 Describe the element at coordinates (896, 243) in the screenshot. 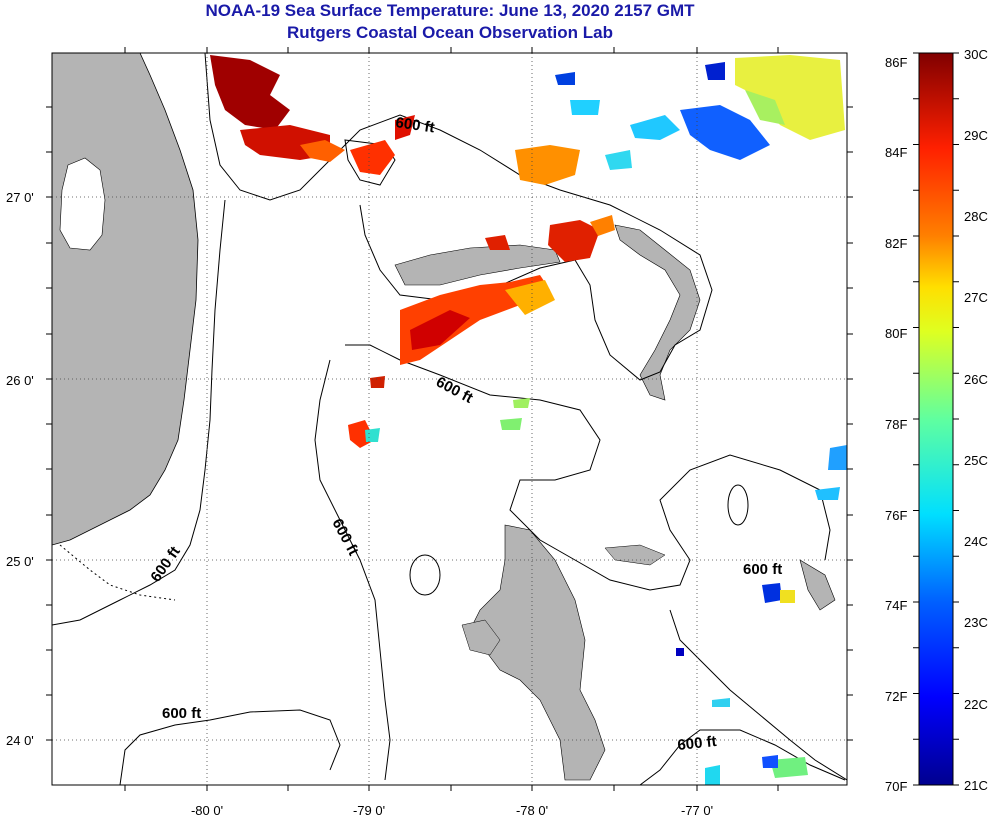

I see `cb-f-label: 82F` at that location.